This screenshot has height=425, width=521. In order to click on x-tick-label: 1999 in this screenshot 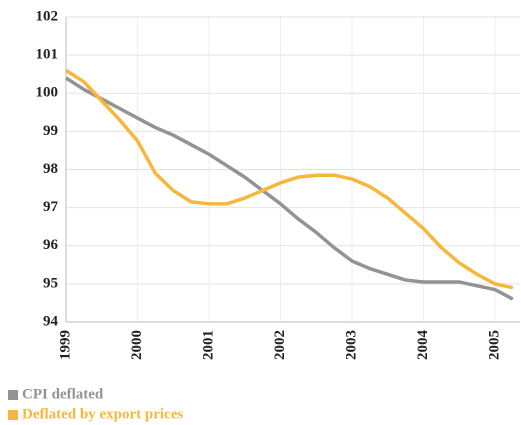, I will do `click(65, 345)`.